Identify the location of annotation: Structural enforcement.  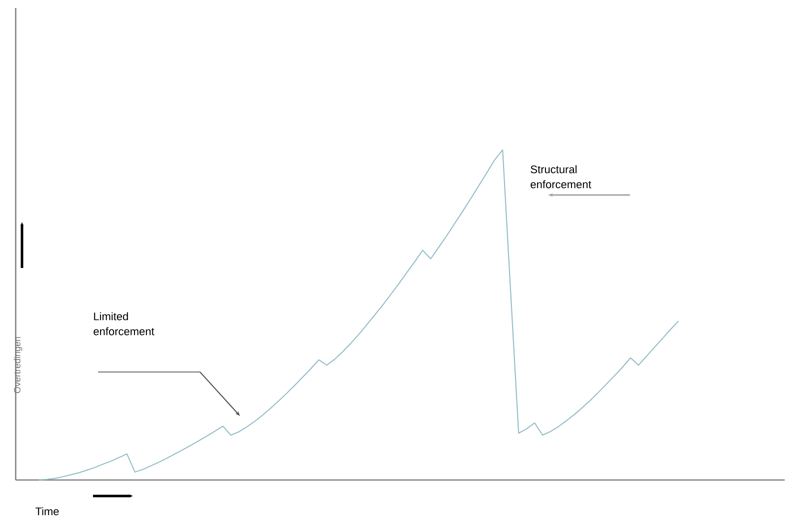
(561, 176).